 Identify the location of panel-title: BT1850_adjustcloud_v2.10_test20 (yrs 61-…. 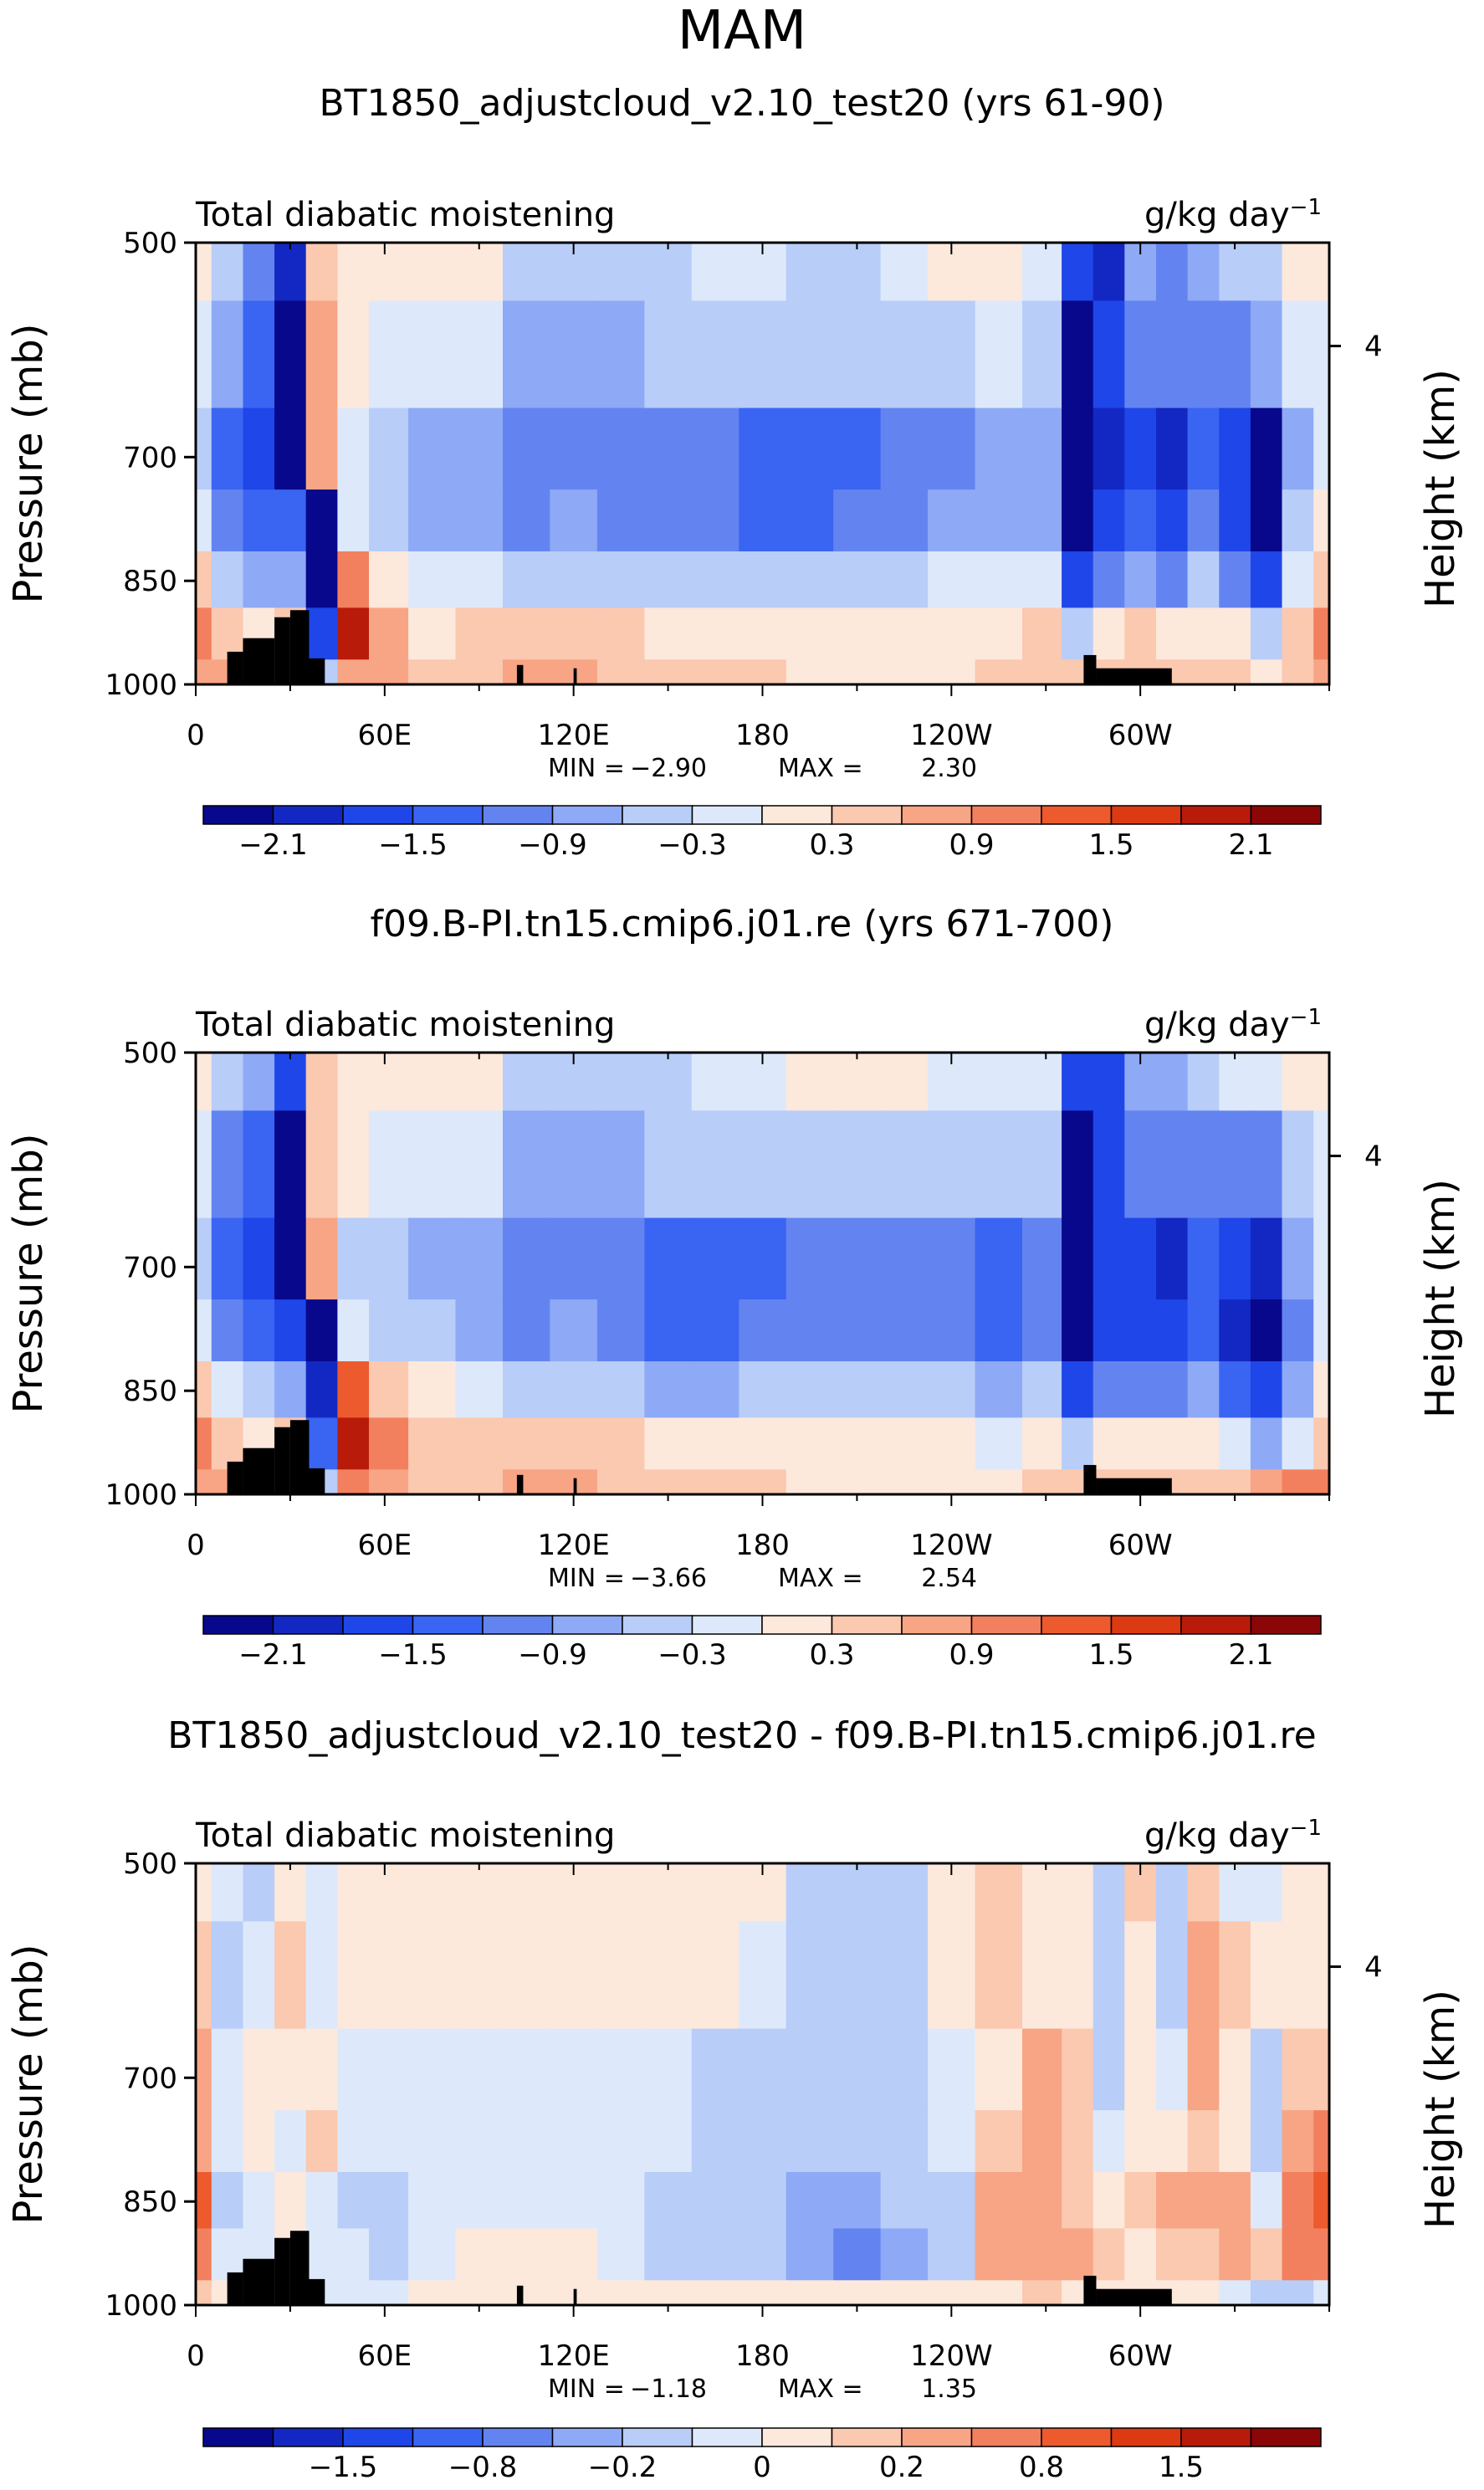
(741, 103).